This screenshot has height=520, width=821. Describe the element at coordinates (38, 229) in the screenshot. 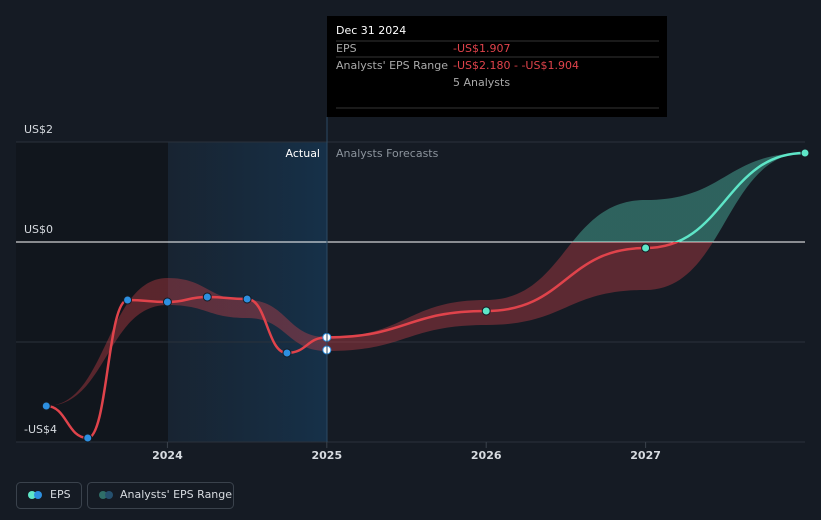

I see `y-tick-label: US$0` at that location.